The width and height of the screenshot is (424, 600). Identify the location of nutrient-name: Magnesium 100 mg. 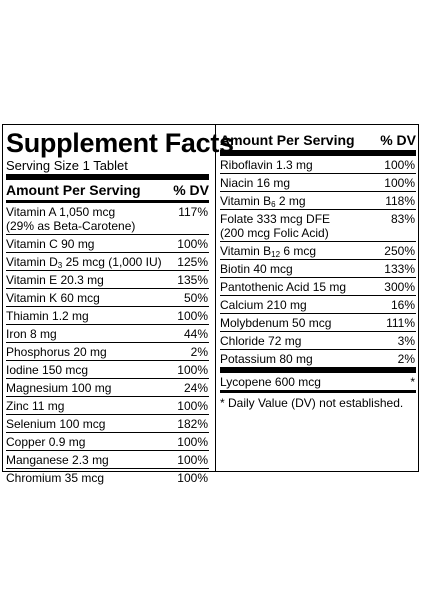
(59, 388).